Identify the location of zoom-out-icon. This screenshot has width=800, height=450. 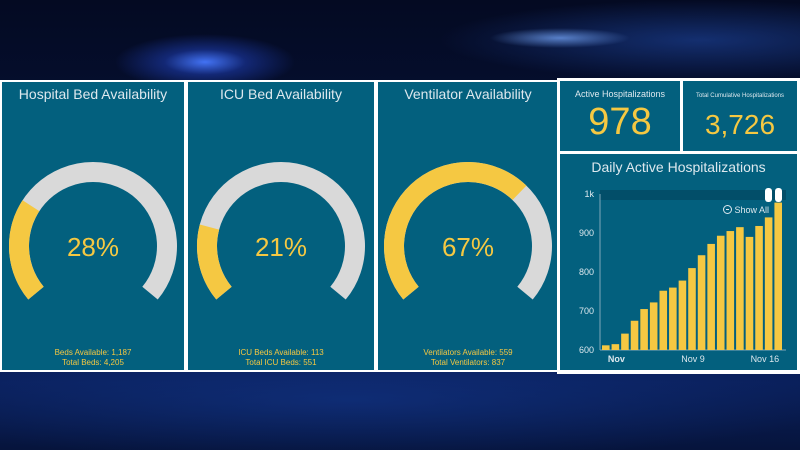
(727, 209).